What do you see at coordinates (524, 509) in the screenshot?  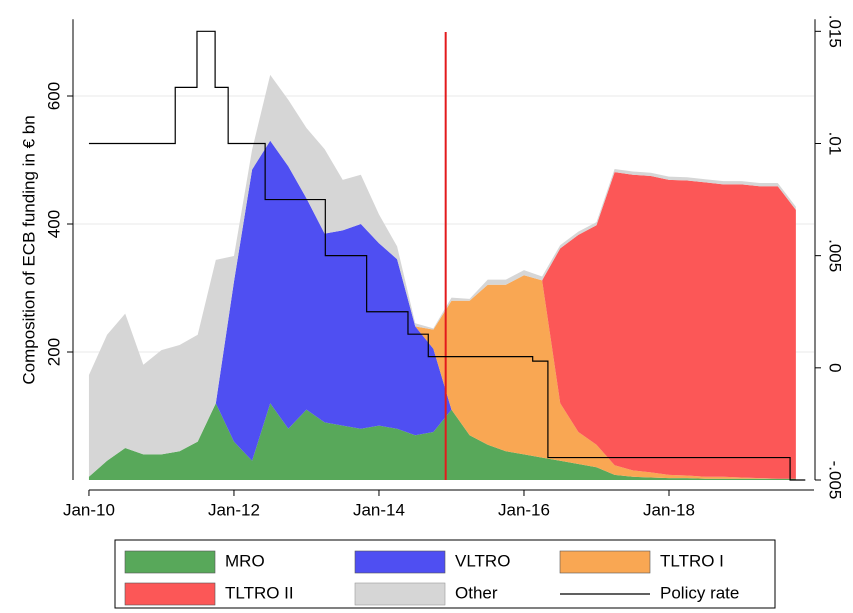 I see `x-tick-label: Jan-16` at bounding box center [524, 509].